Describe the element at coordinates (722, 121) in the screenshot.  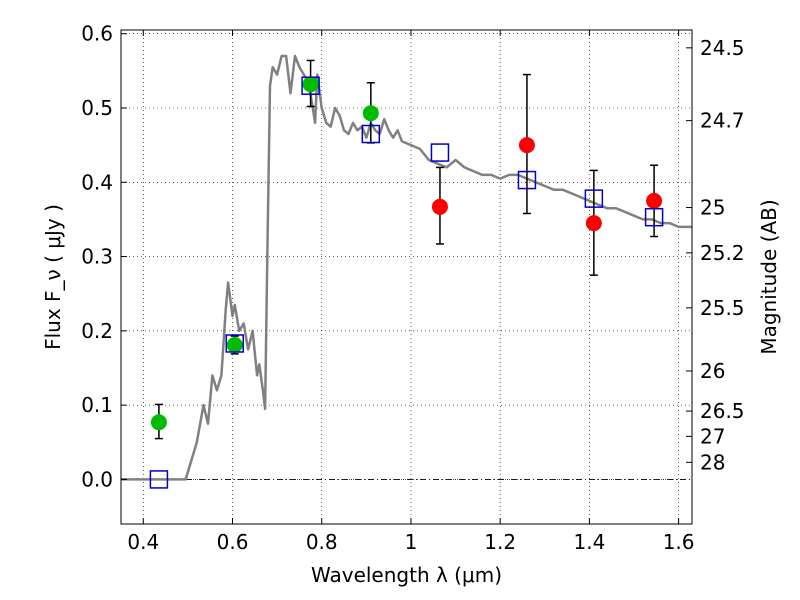
I see `right-tick-label: 24.7` at that location.